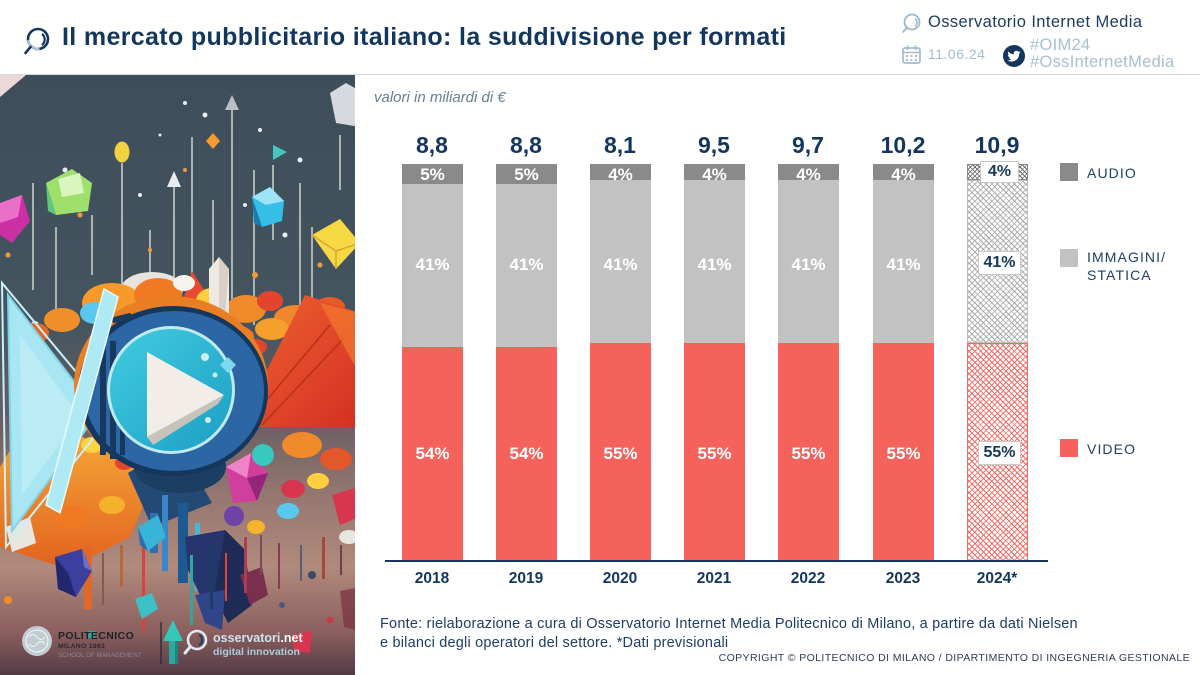 The image size is (1200, 675). What do you see at coordinates (96, 636) in the screenshot?
I see `svg-text: POLITECNICO` at bounding box center [96, 636].